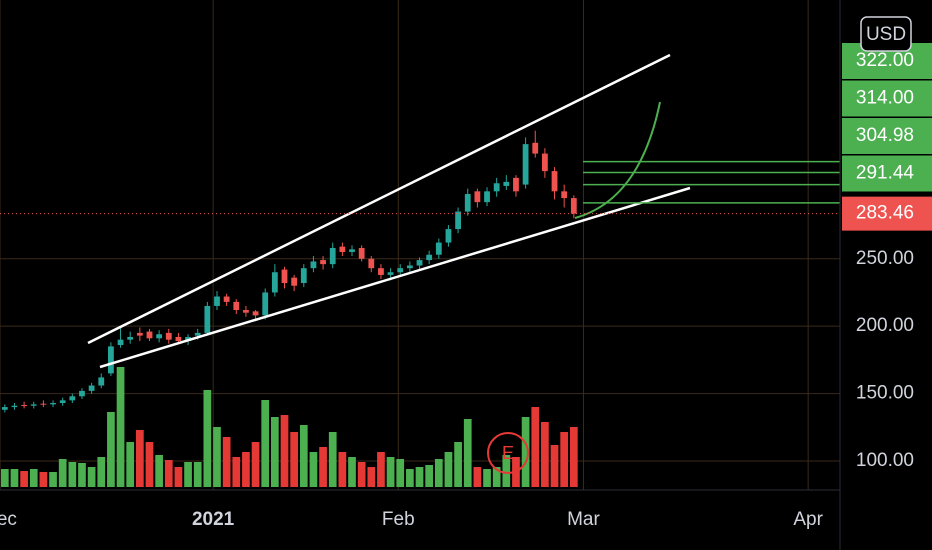  I want to click on y-tick-label: 200.00, so click(885, 325).